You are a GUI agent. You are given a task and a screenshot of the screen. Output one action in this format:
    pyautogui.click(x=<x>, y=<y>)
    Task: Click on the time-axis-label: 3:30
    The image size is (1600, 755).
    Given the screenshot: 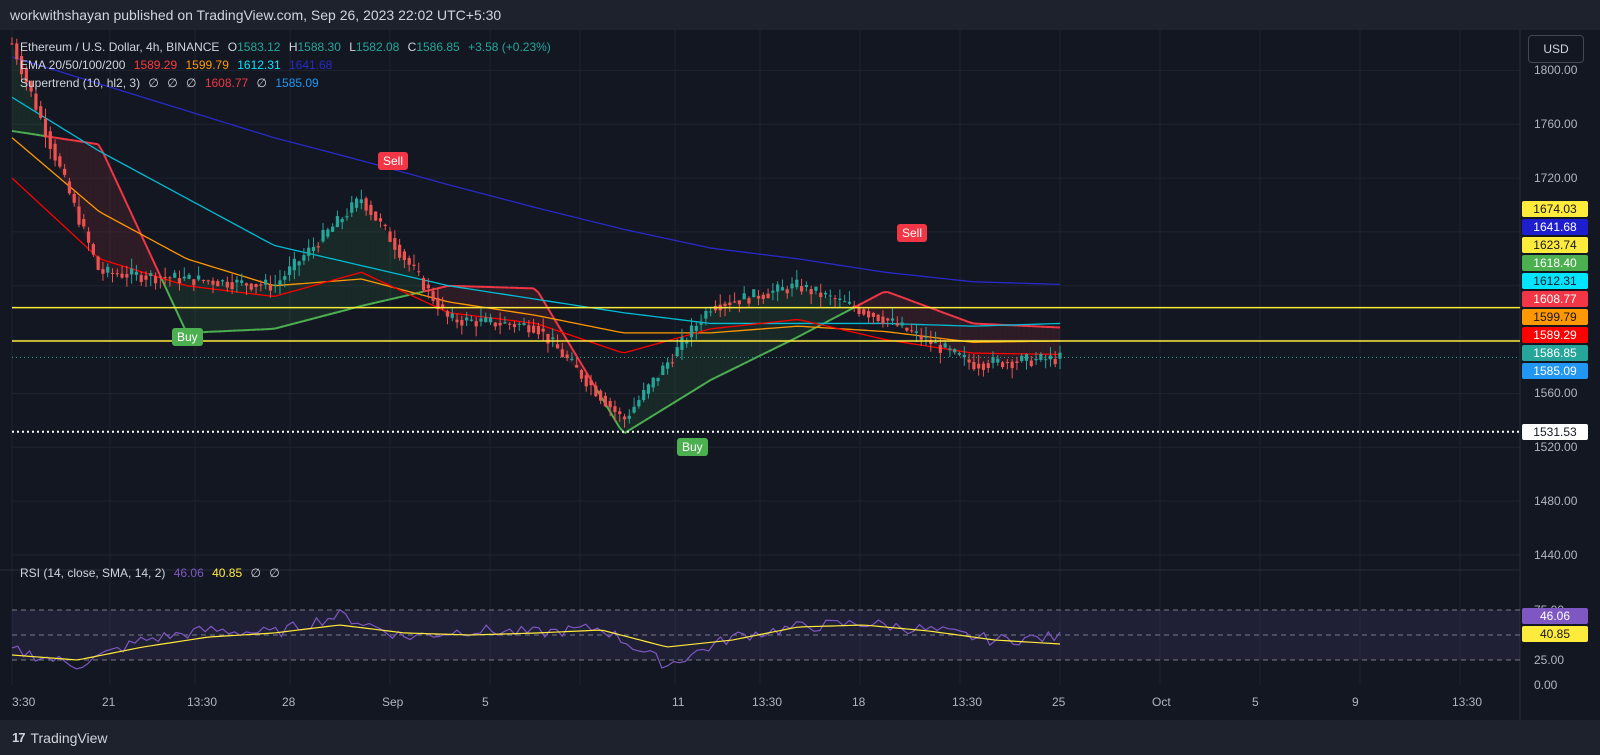 What is the action you would take?
    pyautogui.click(x=24, y=702)
    